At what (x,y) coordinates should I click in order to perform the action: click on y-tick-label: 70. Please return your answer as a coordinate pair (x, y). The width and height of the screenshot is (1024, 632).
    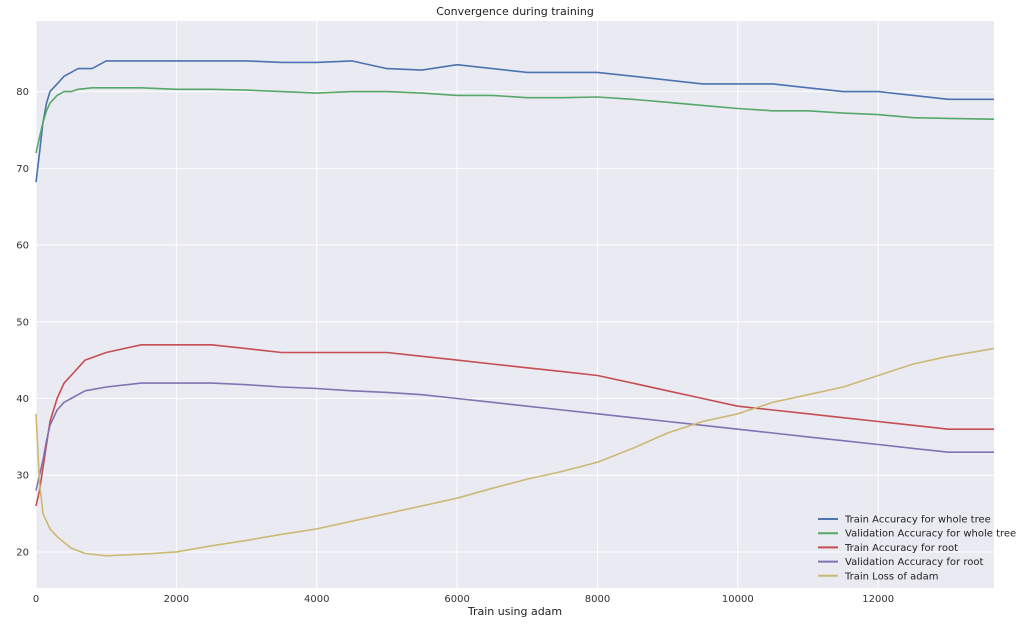
    Looking at the image, I should click on (22, 169).